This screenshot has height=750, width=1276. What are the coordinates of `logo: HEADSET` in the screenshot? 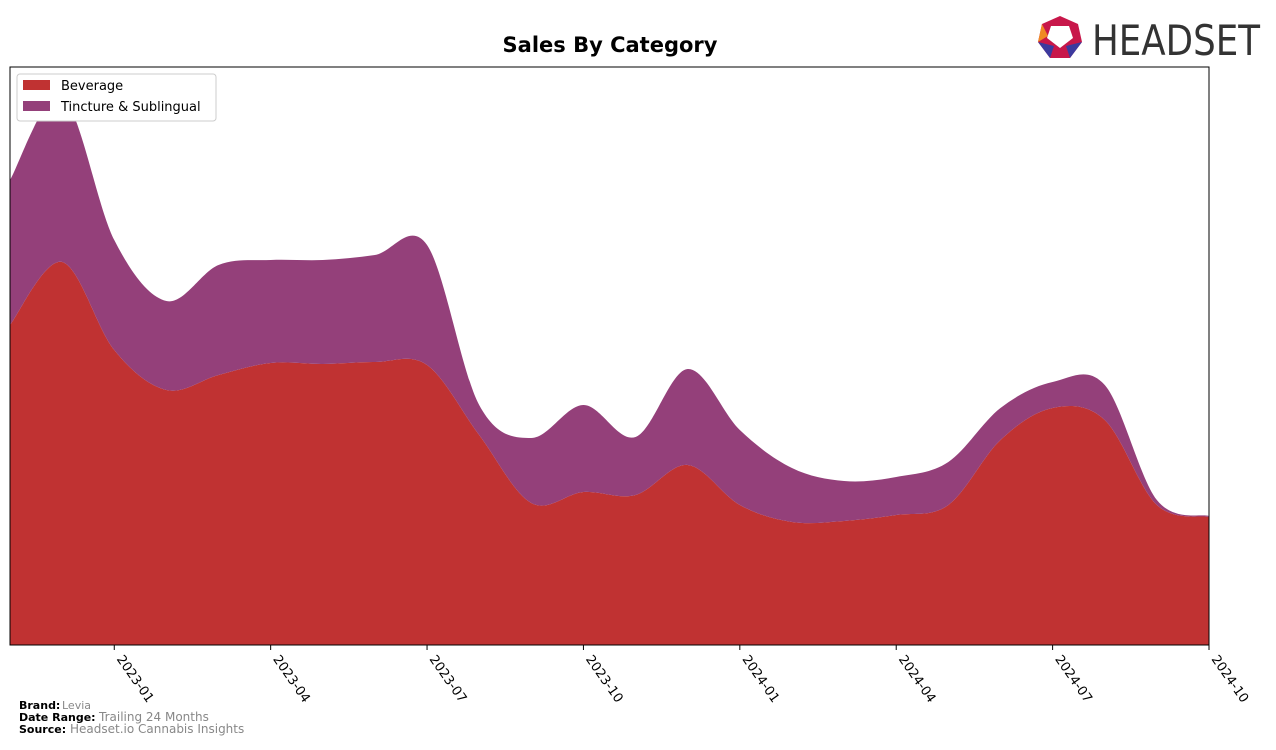 It's located at (1149, 40).